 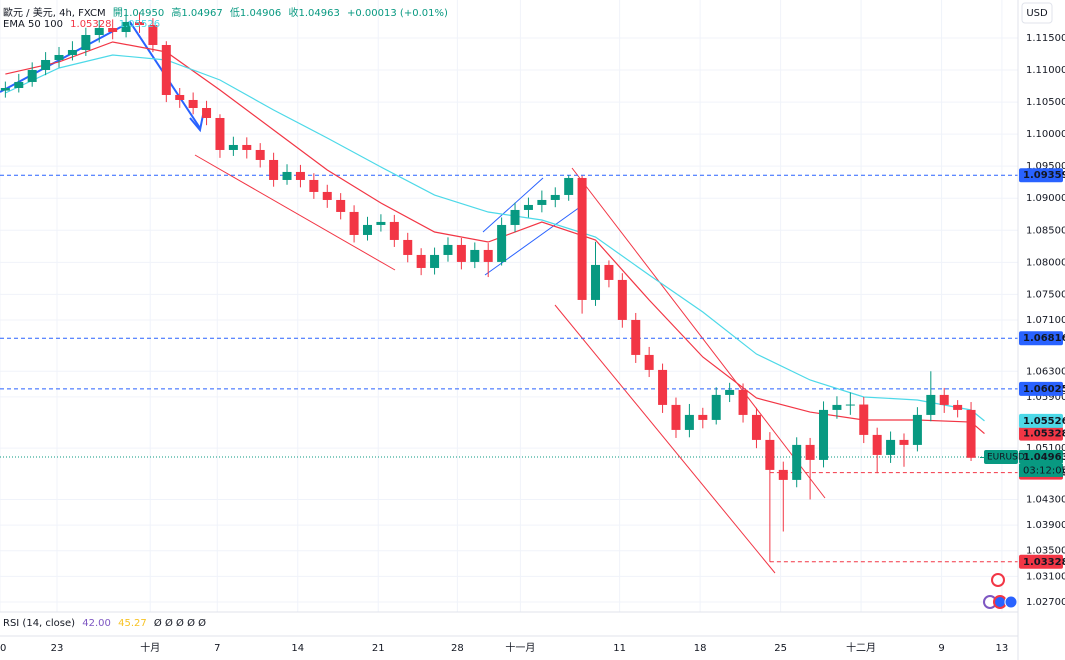 What do you see at coordinates (941, 648) in the screenshot?
I see `x-tick-label: 9` at bounding box center [941, 648].